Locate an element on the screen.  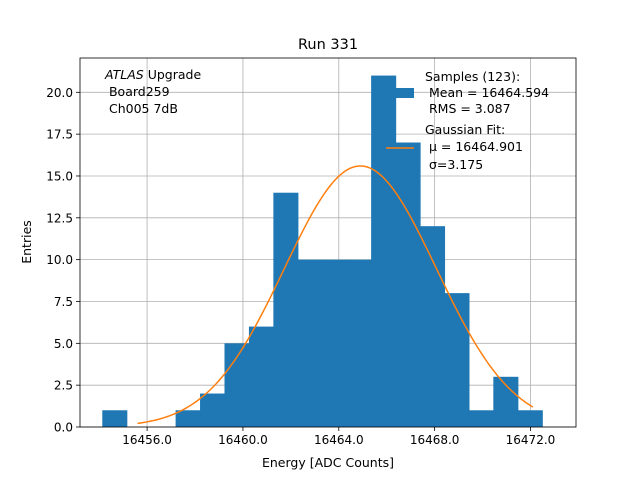
y-tick-label: 12.5 is located at coordinates (59, 218).